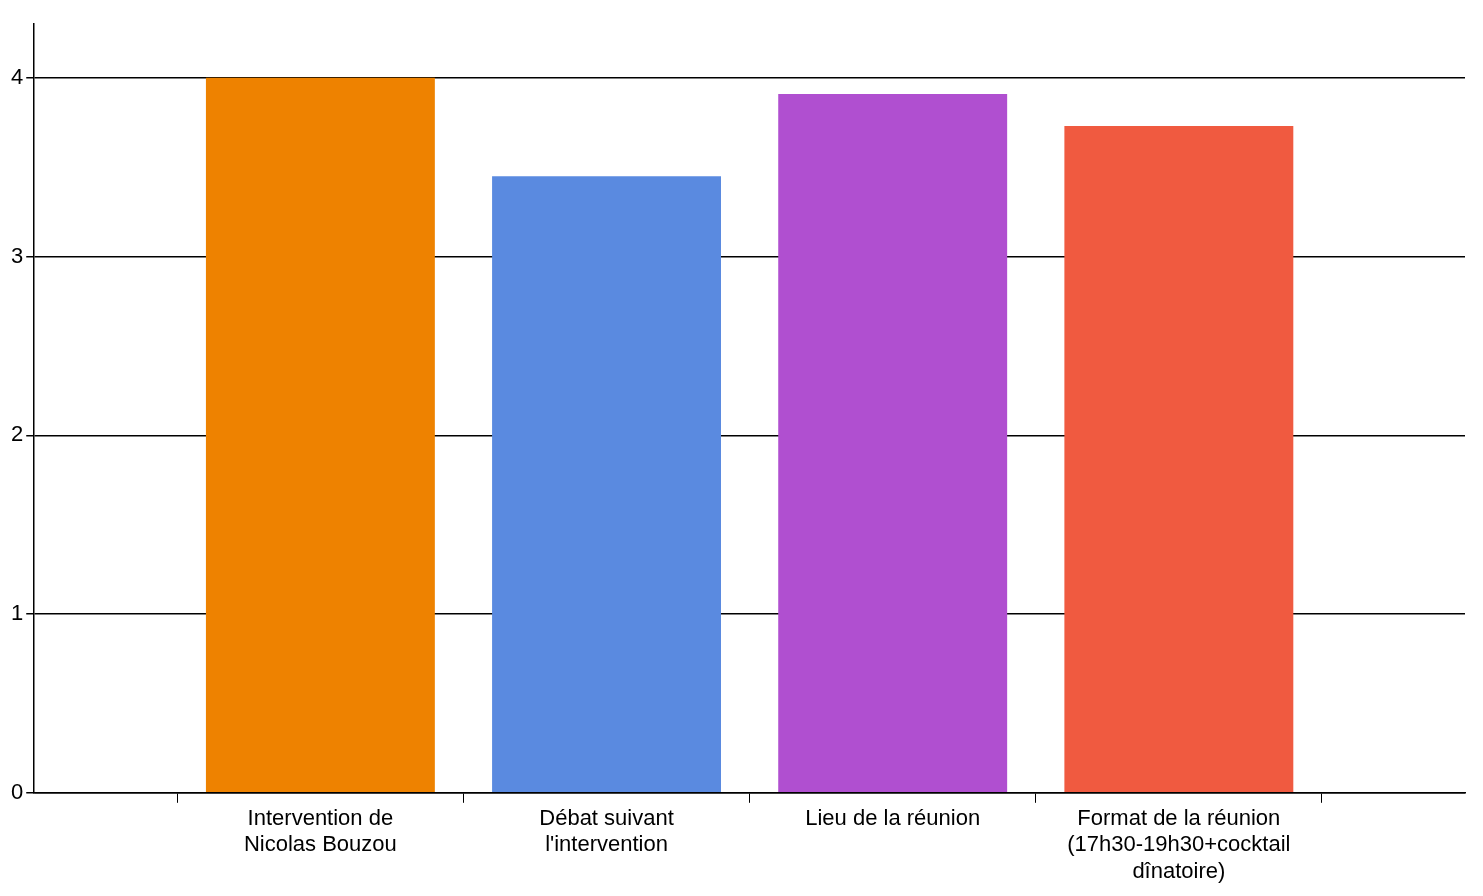 This screenshot has height=896, width=1483. What do you see at coordinates (320, 831) in the screenshot?
I see `x-tick-label: Intervention de Nicolas Bouzou` at bounding box center [320, 831].